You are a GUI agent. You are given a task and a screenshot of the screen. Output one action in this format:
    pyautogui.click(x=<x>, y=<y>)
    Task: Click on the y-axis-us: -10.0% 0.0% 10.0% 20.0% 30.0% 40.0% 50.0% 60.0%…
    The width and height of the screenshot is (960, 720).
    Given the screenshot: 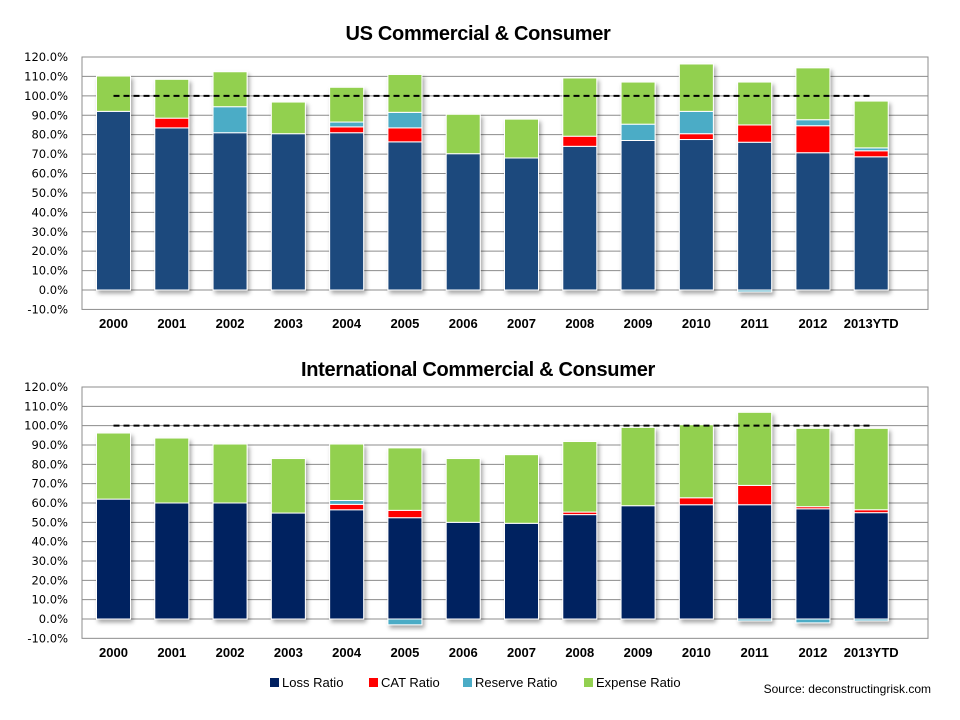 What is the action you would take?
    pyautogui.click(x=46, y=183)
    